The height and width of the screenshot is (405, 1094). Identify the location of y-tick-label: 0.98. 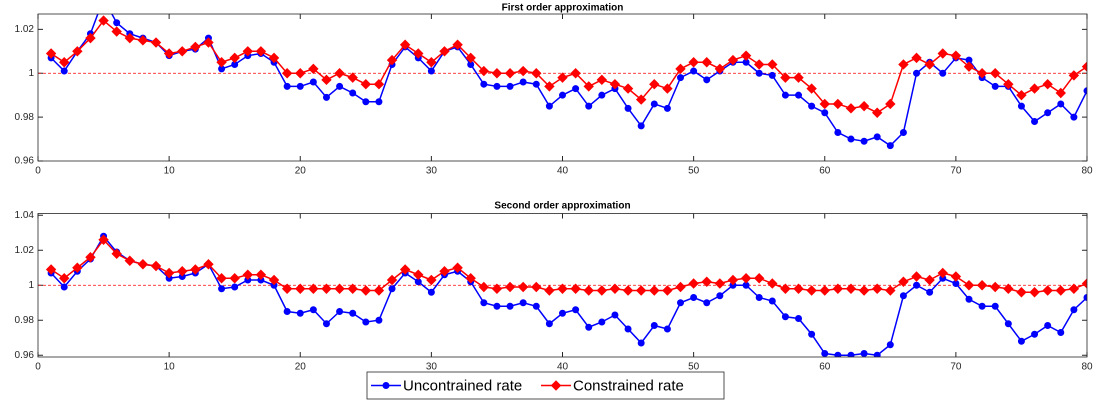
(25, 320).